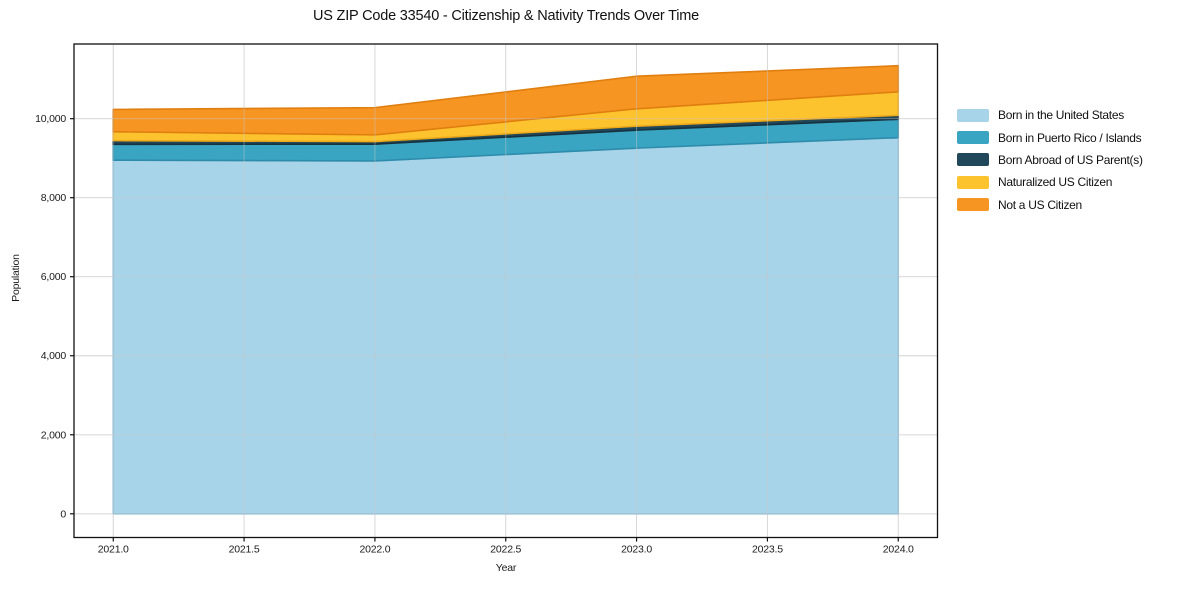  What do you see at coordinates (973, 182) in the screenshot?
I see `legend-swatch-naturalized` at bounding box center [973, 182].